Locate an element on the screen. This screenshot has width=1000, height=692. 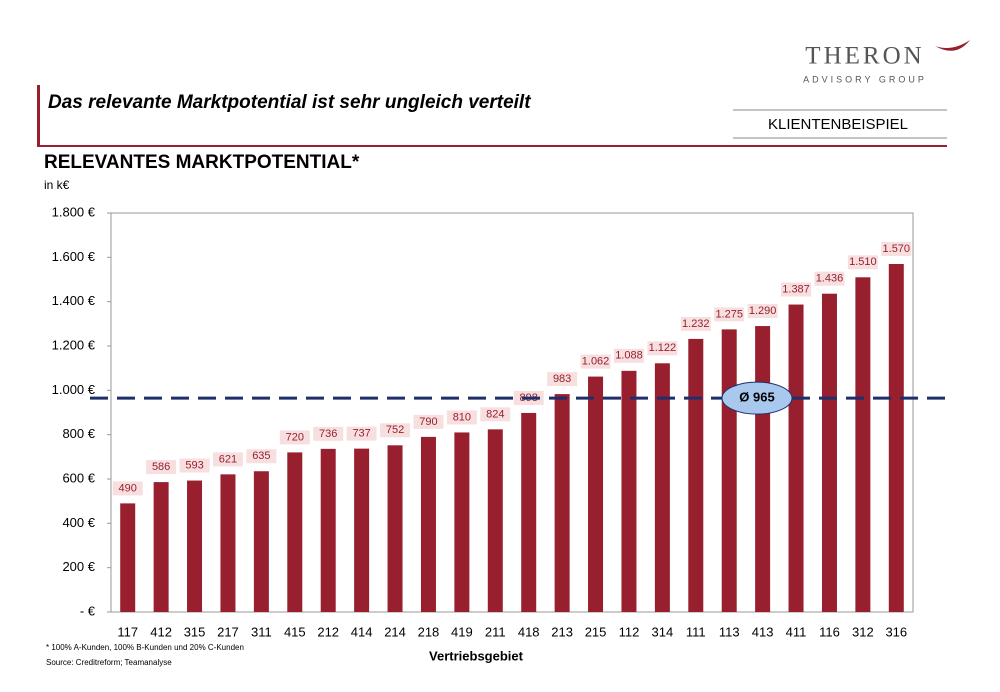
x-tick-label: 212 is located at coordinates (328, 631).